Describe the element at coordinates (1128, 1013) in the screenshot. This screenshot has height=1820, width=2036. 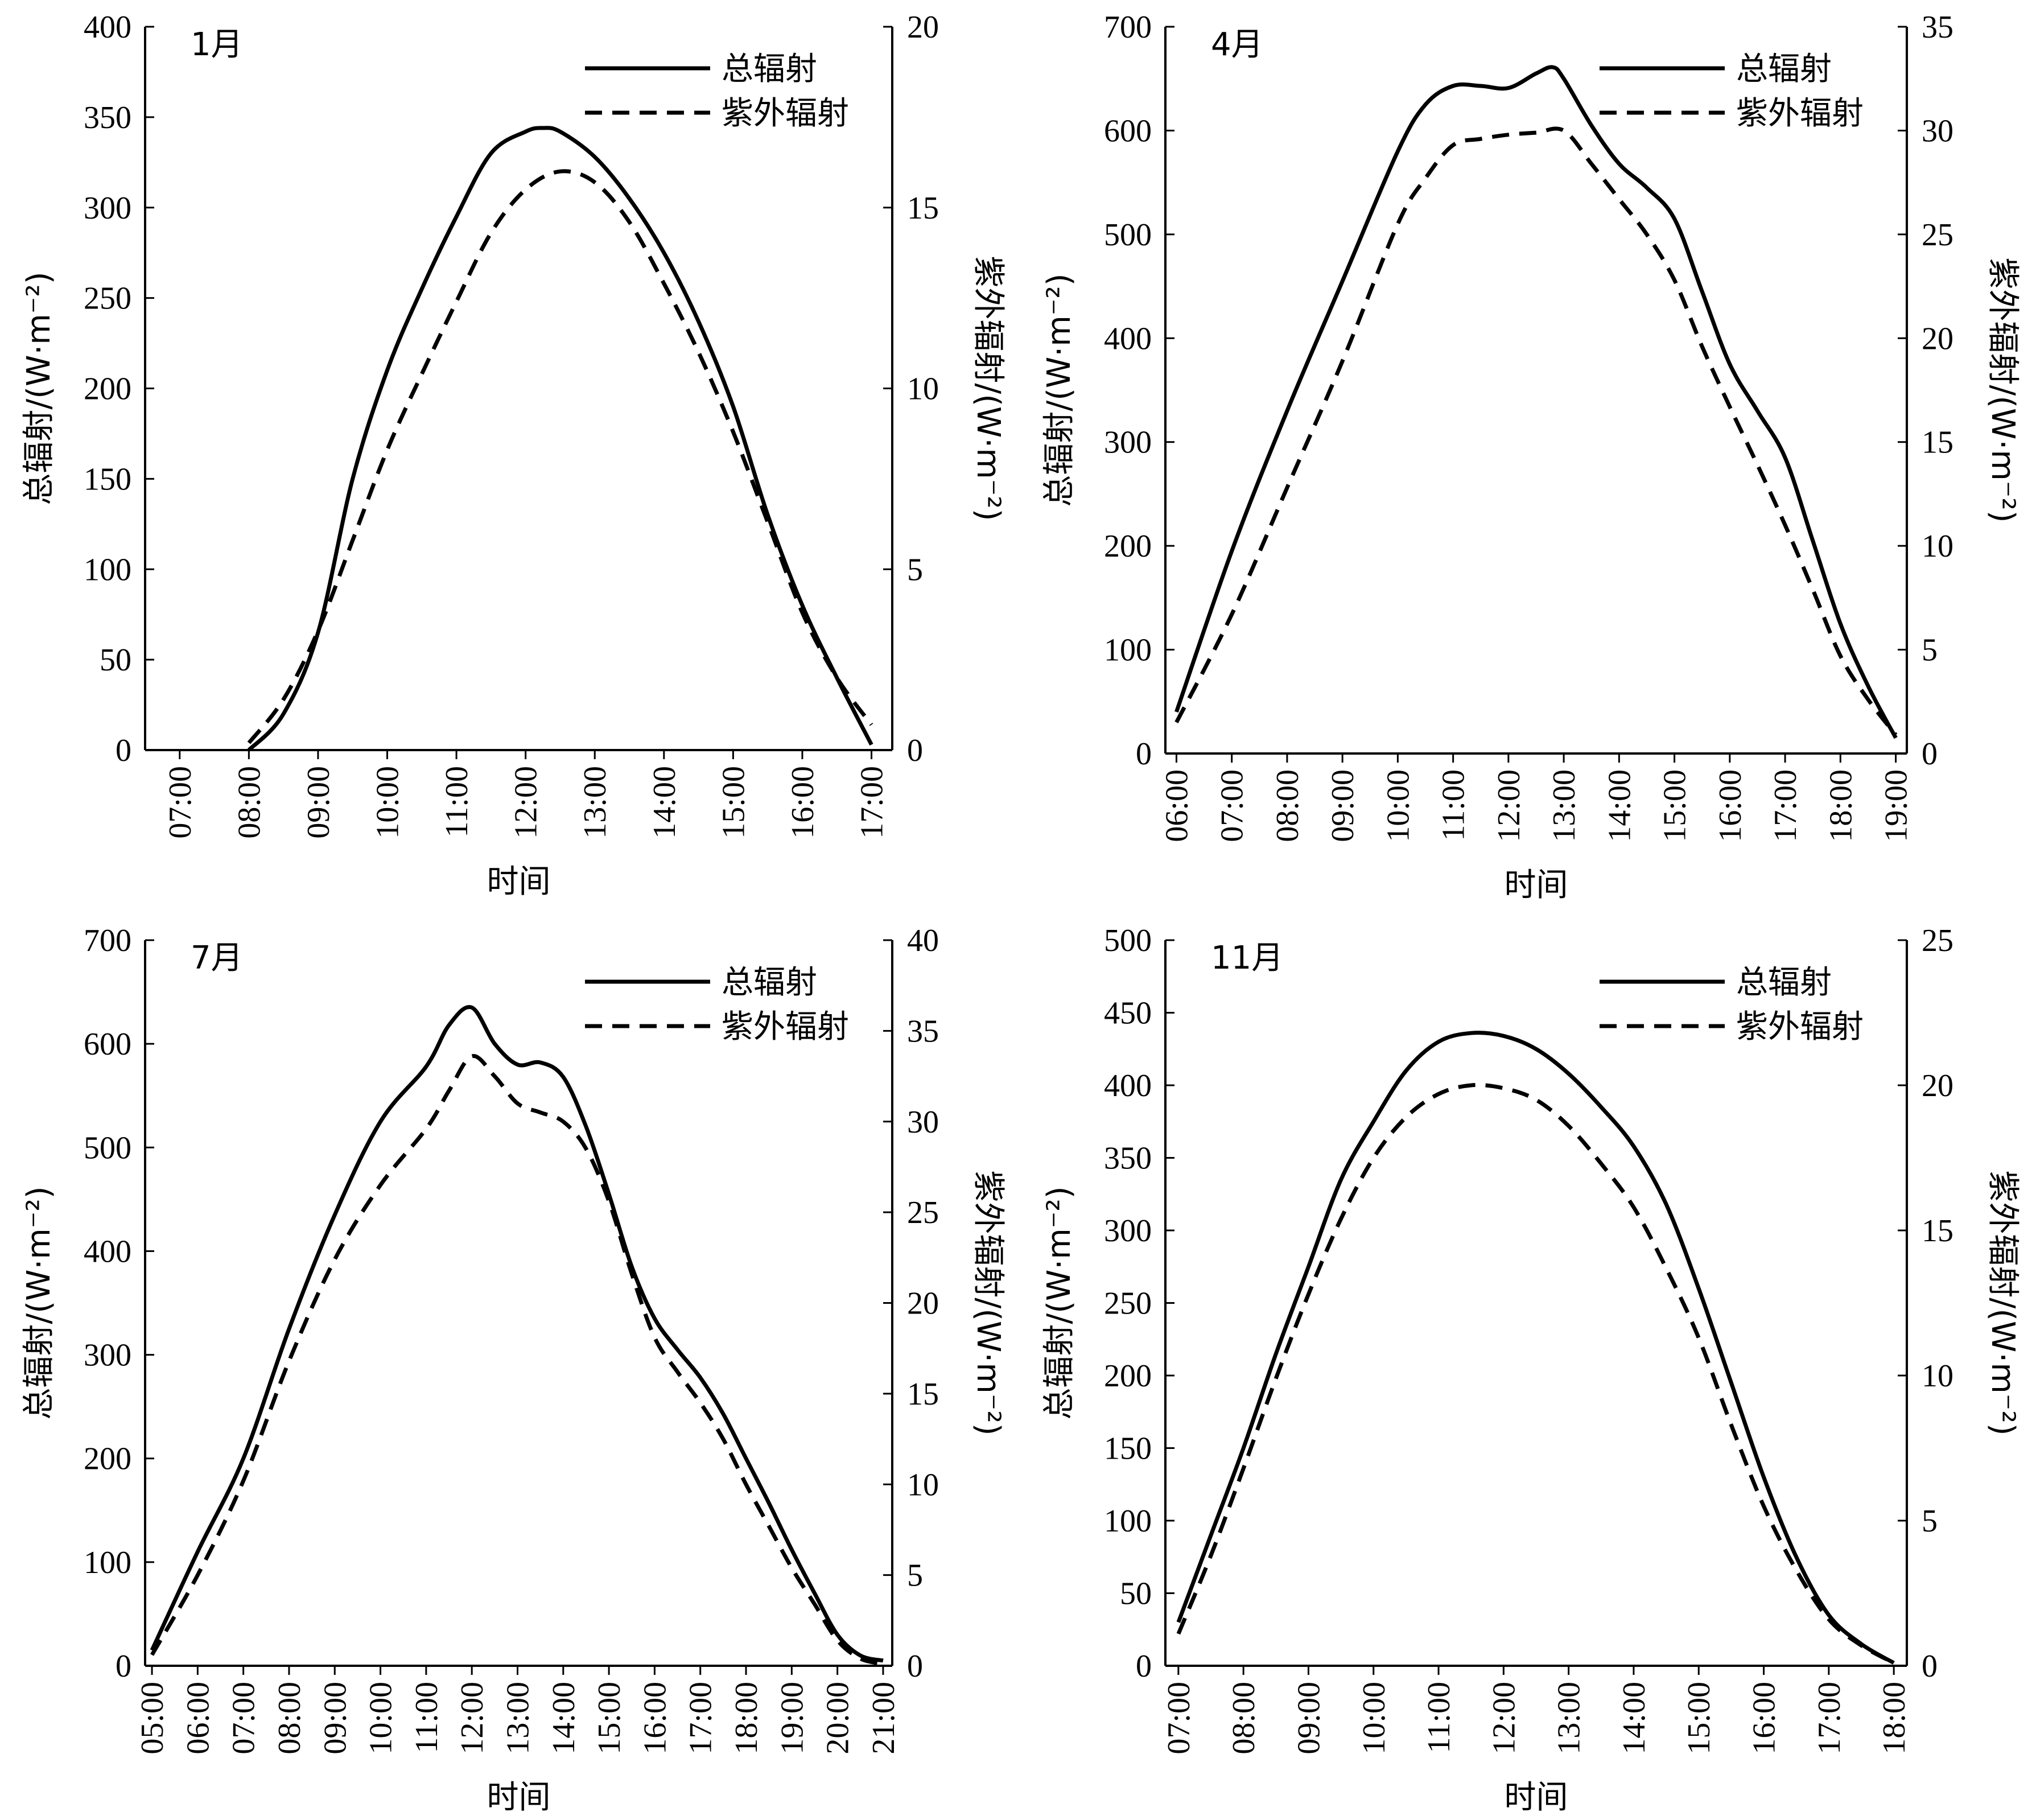
I see `y-left-tick-label: 450` at that location.